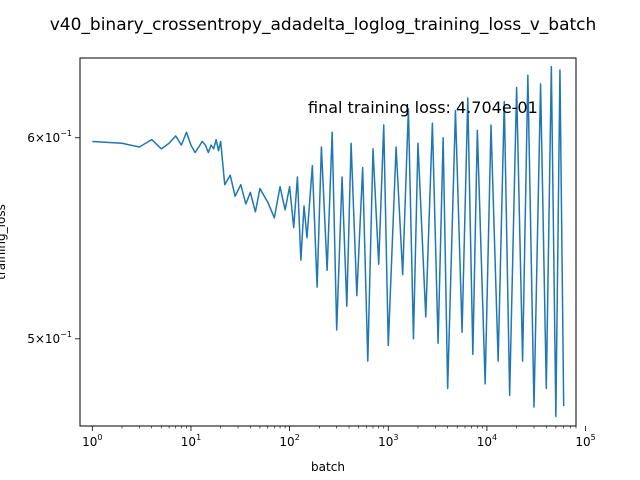  Describe the element at coordinates (487, 441) in the screenshot. I see `x-tick-label: 10⁴` at that location.